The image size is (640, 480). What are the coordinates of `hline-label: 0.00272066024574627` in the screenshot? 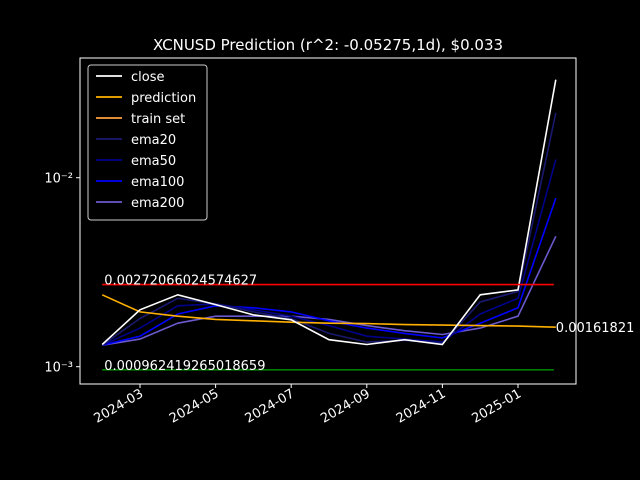 It's located at (180, 281).